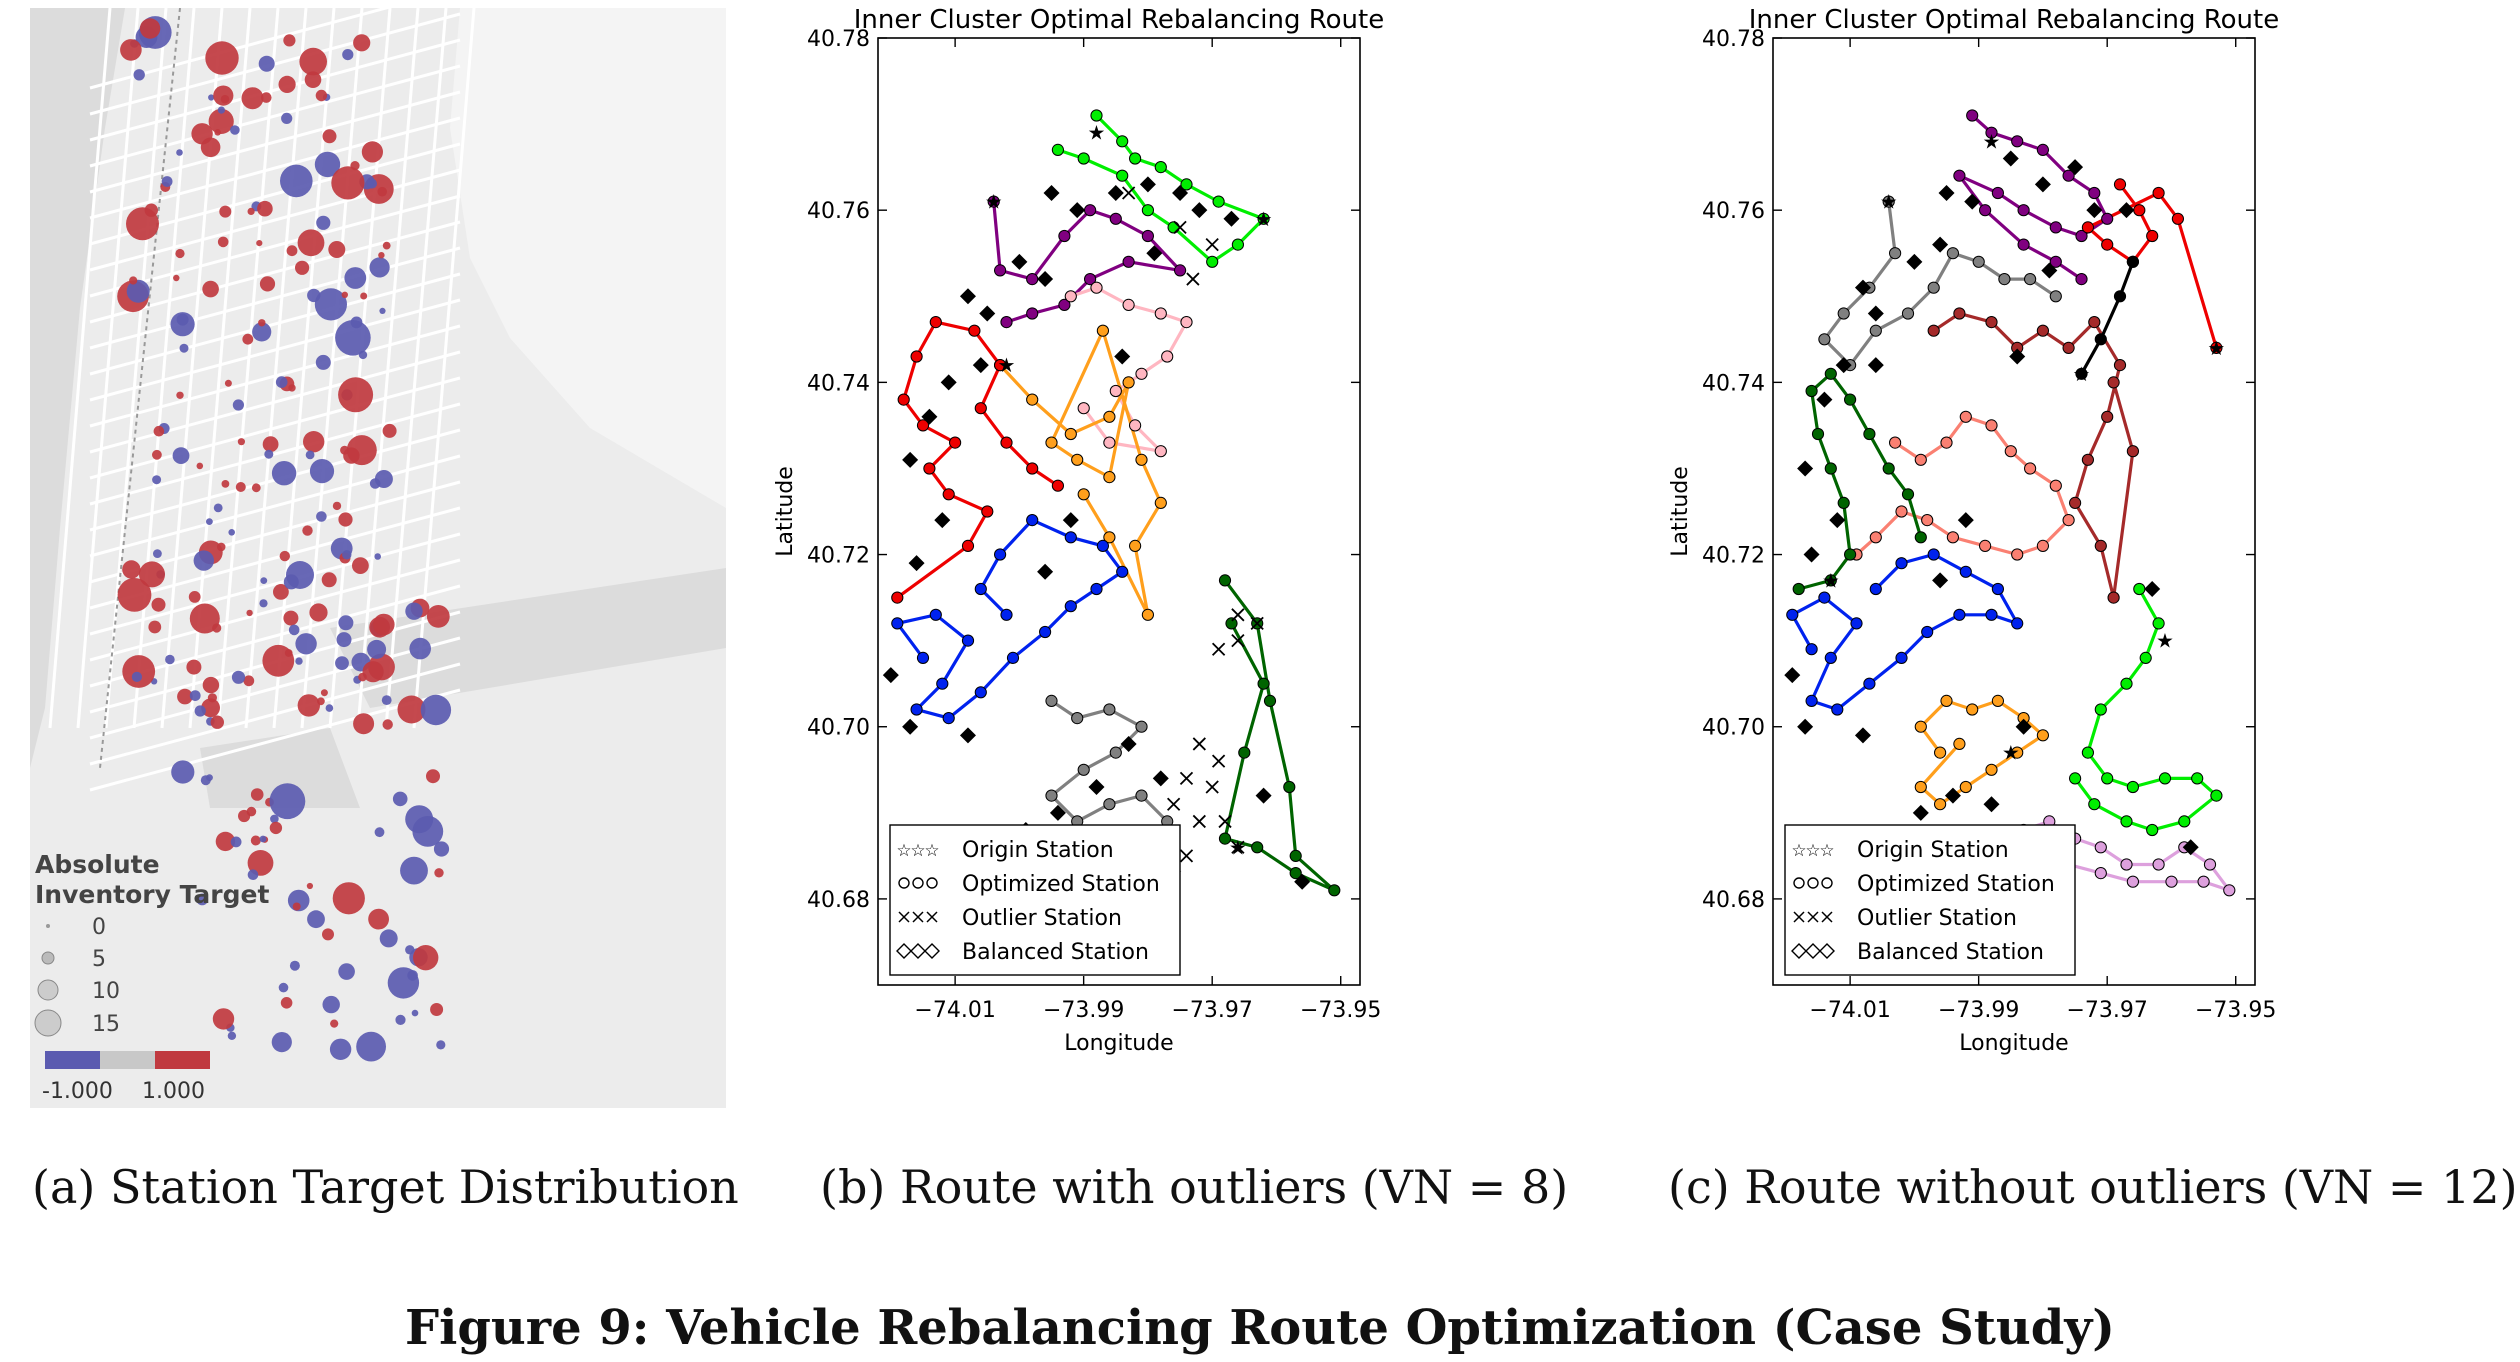  I want to click on chart-c-route-line, so click(2107, 318).